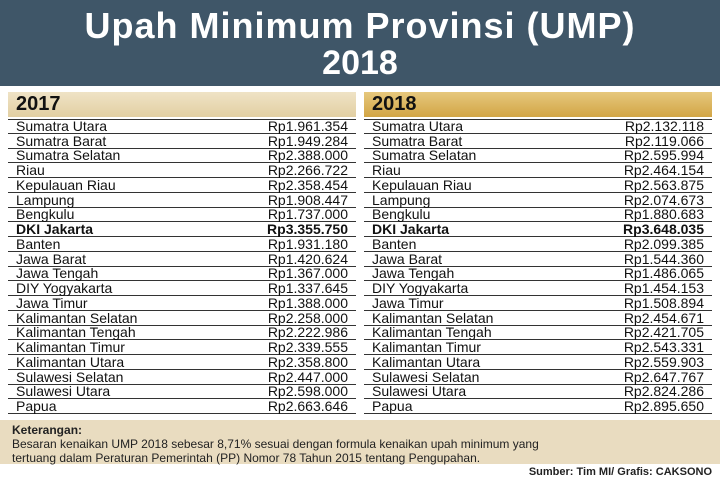 Image resolution: width=720 pixels, height=480 pixels. I want to click on ump-value: Rp3.648.035, so click(663, 229).